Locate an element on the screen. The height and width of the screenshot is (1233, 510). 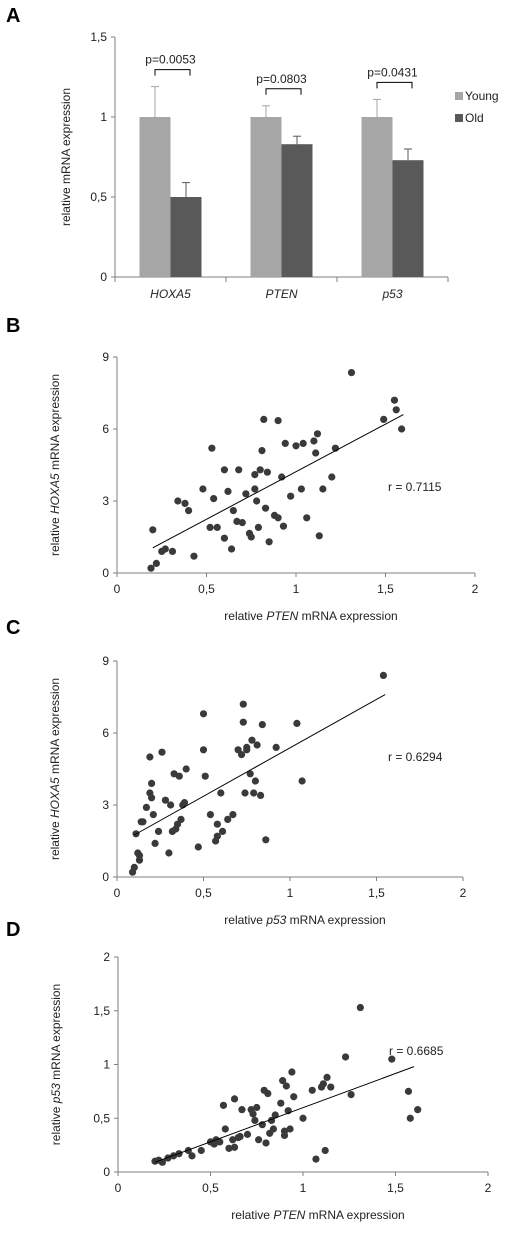
panel-letter-c: C is located at coordinates (13, 628).